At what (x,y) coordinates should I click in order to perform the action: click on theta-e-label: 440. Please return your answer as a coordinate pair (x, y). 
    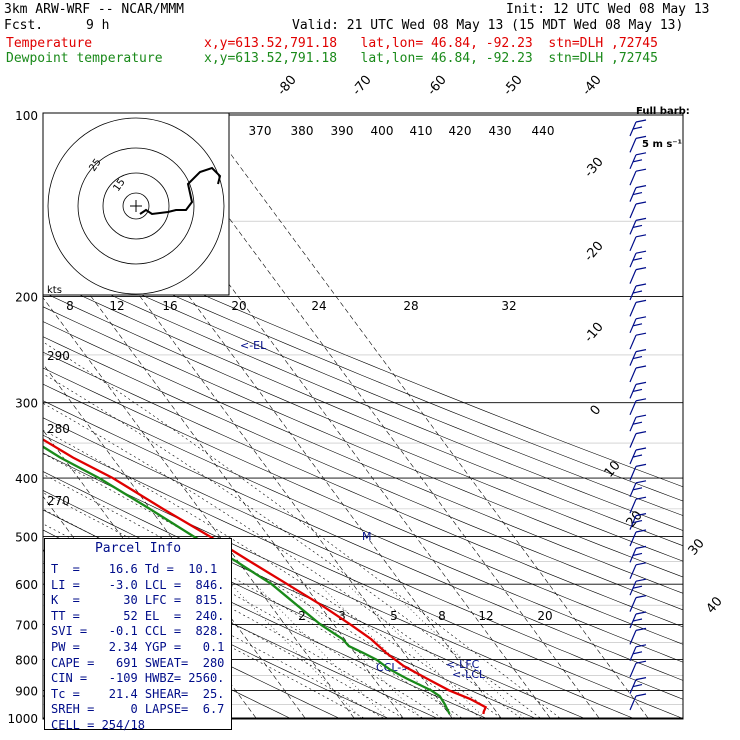
    Looking at the image, I should click on (543, 131).